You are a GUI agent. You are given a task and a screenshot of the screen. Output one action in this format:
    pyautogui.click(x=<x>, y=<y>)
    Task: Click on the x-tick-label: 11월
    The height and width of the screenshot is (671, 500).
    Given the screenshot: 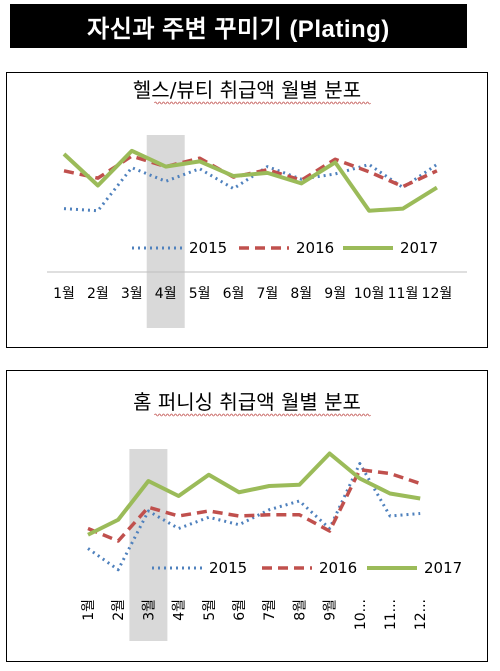 What is the action you would take?
    pyautogui.click(x=403, y=294)
    